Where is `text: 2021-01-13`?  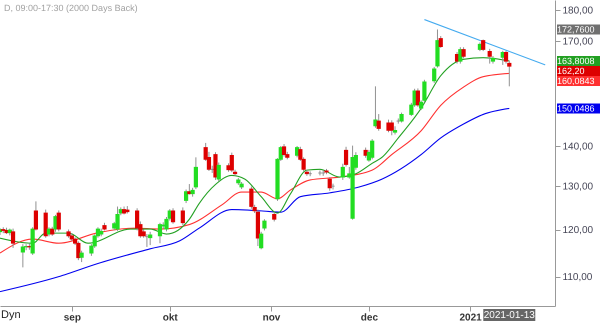
text: 2021-01-13 is located at coordinates (510, 315).